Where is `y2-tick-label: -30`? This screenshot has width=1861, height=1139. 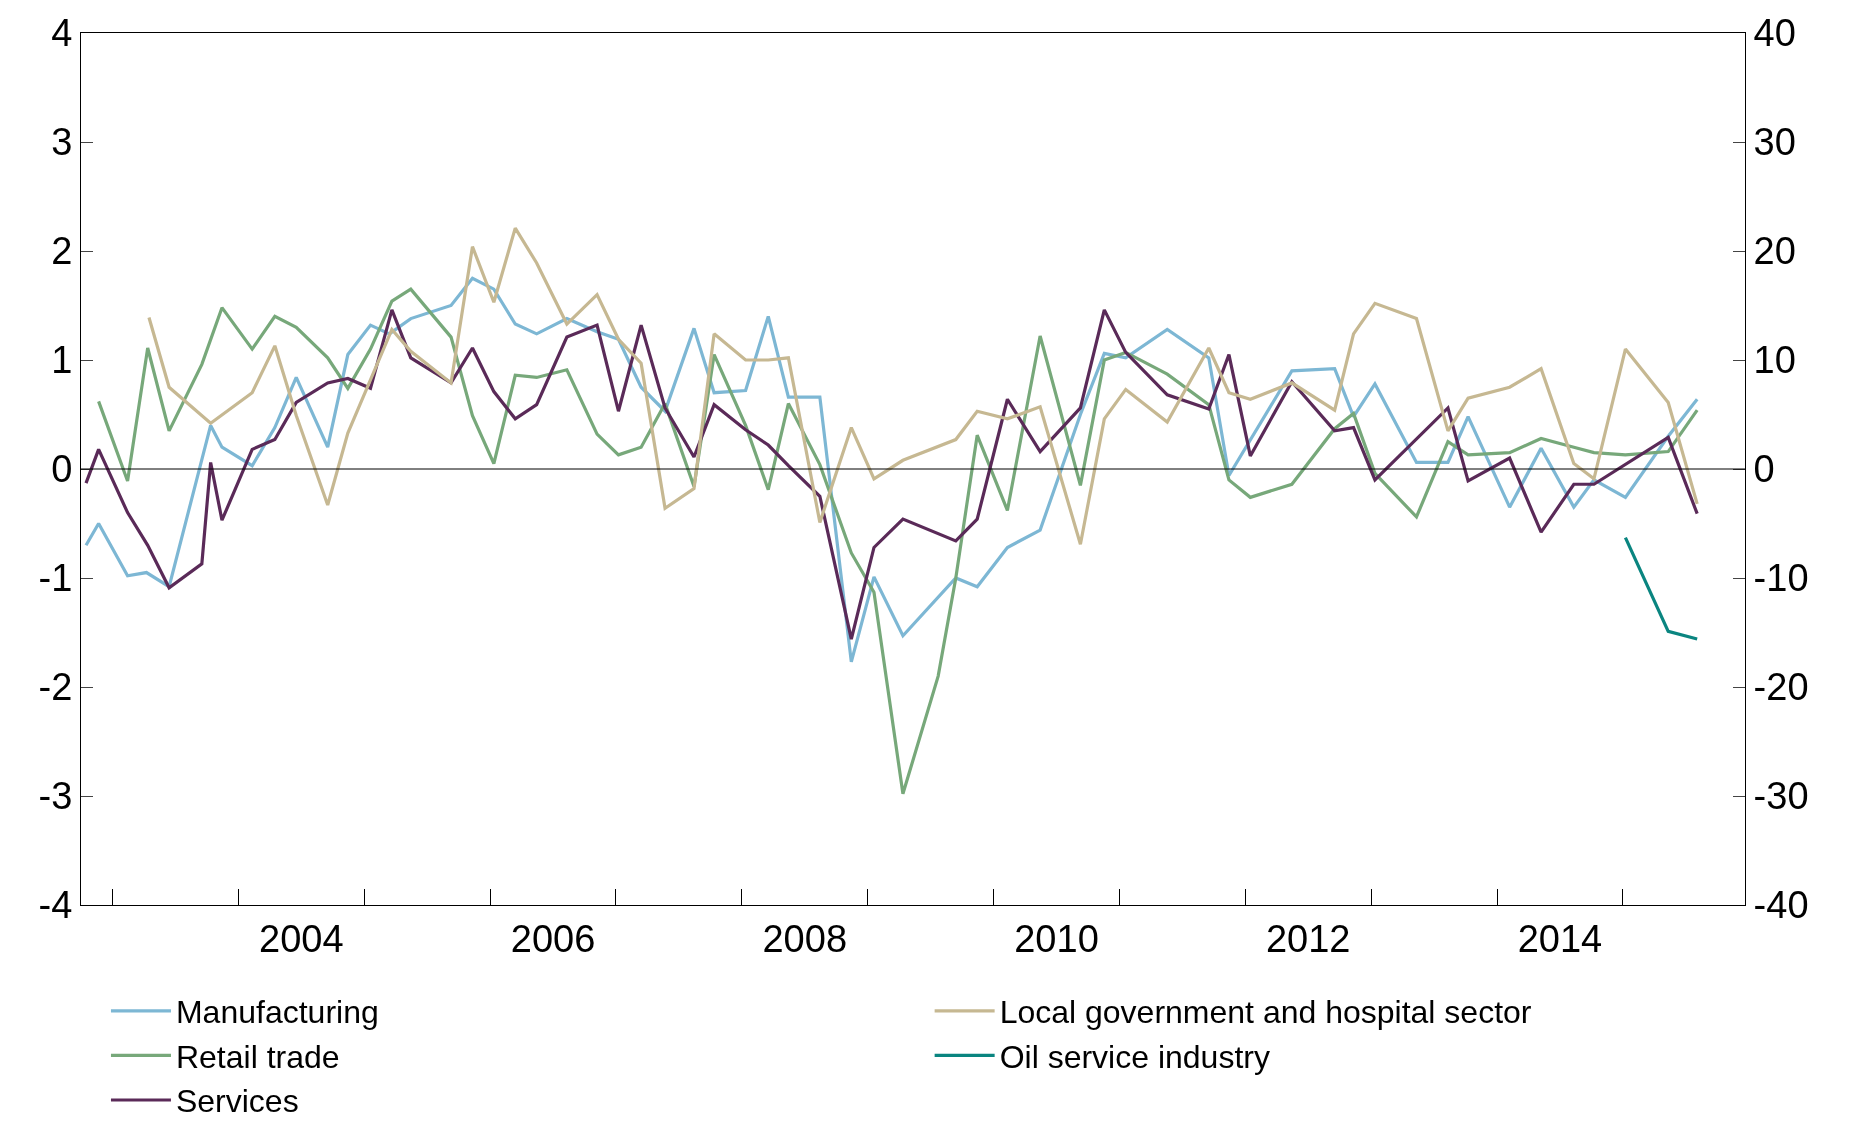
y2-tick-label: -30 is located at coordinates (1781, 796).